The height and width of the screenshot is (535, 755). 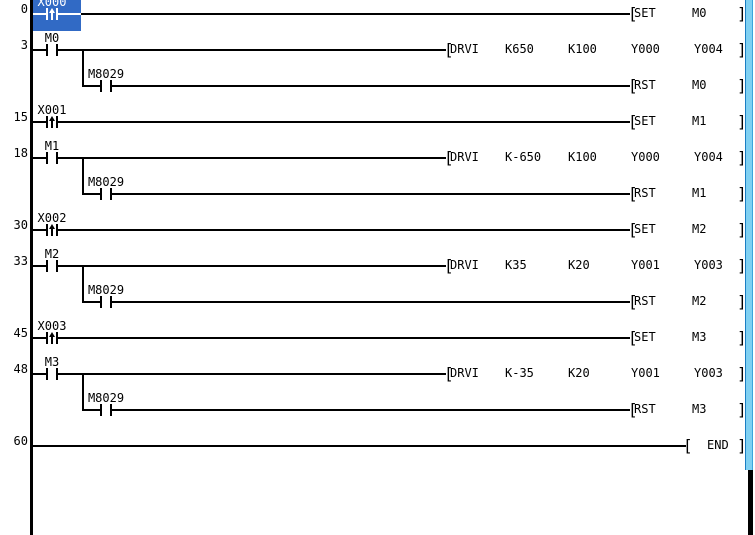 I want to click on device-label: X001, so click(x=52, y=110).